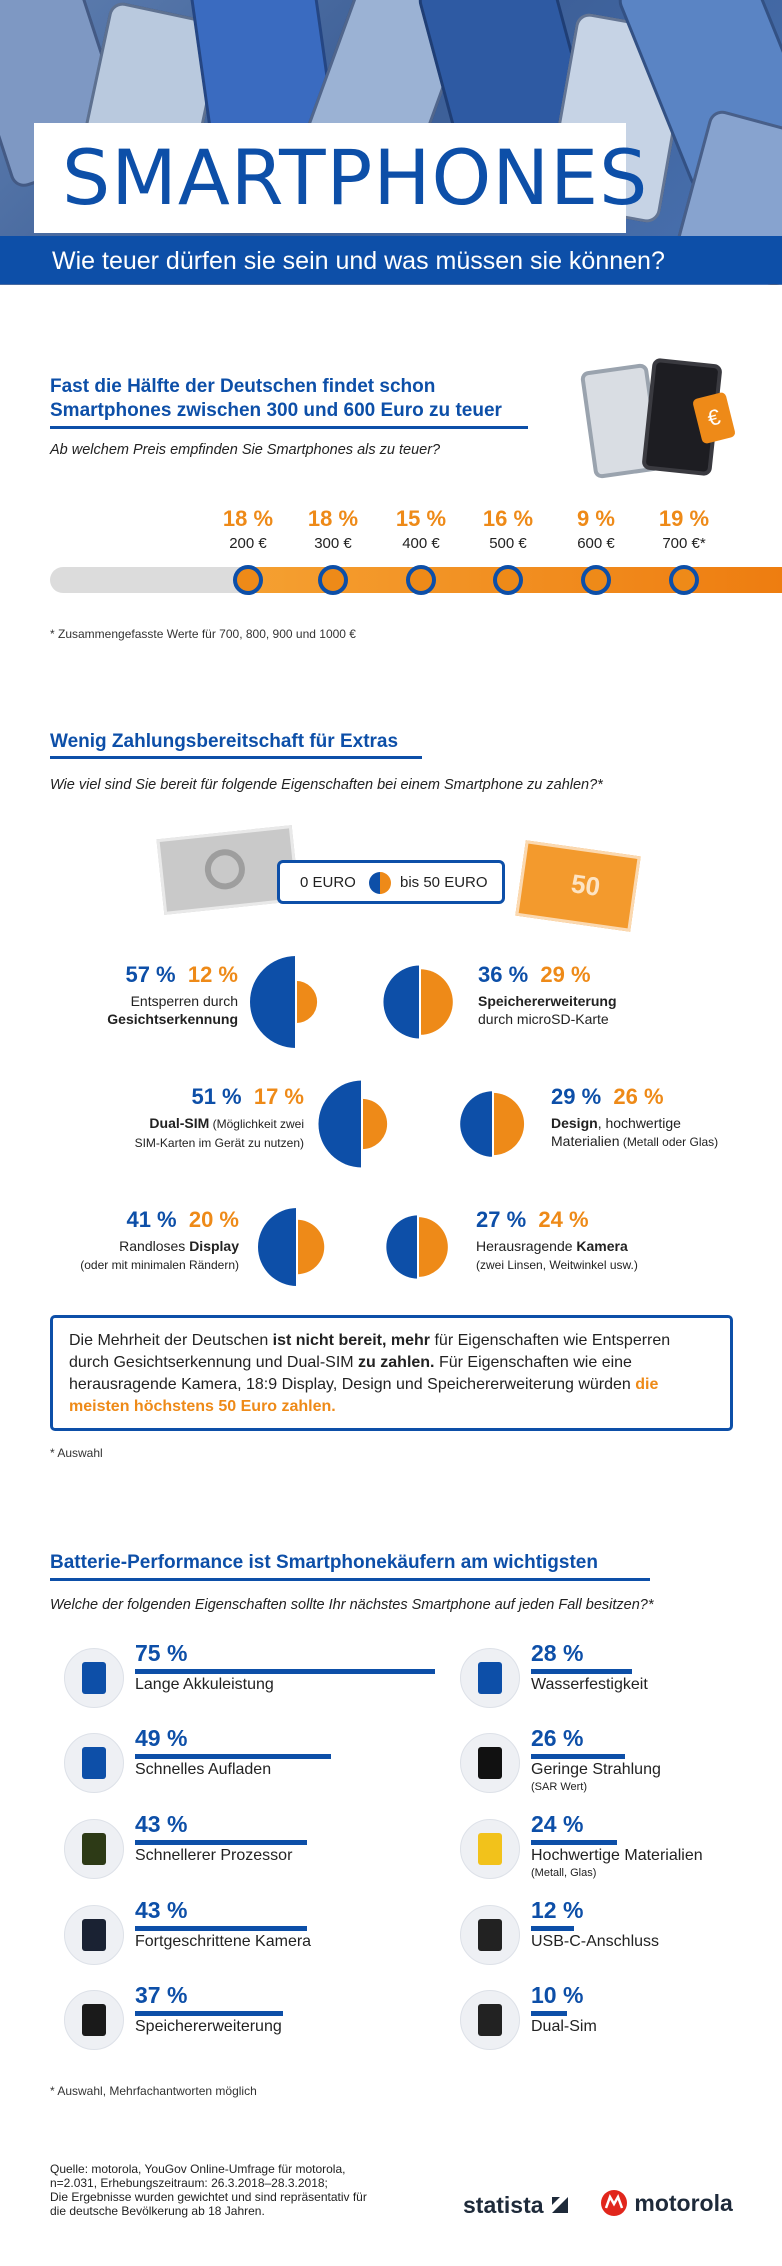 The height and width of the screenshot is (2266, 782). What do you see at coordinates (212, 974) in the screenshot?
I see `extras-percent-50-euro: 12 %` at bounding box center [212, 974].